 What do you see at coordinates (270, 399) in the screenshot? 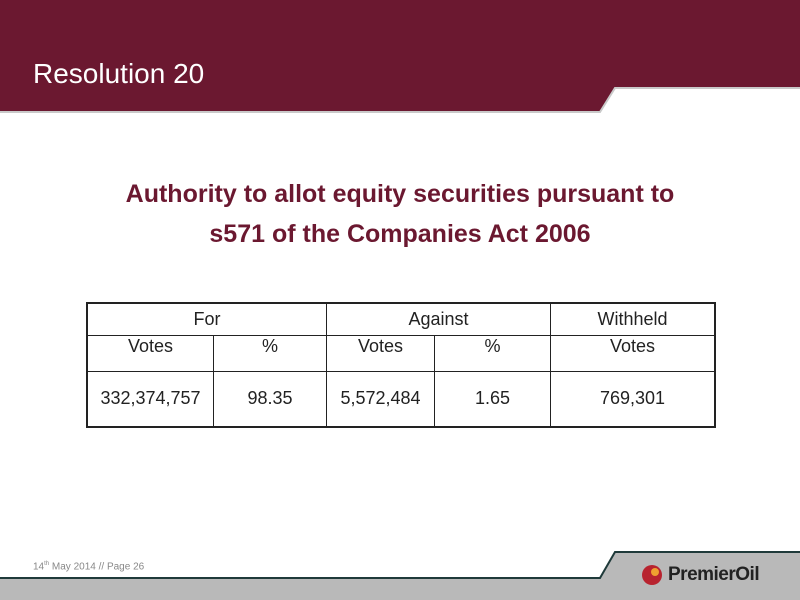
I see `cell: 98.35` at bounding box center [270, 399].